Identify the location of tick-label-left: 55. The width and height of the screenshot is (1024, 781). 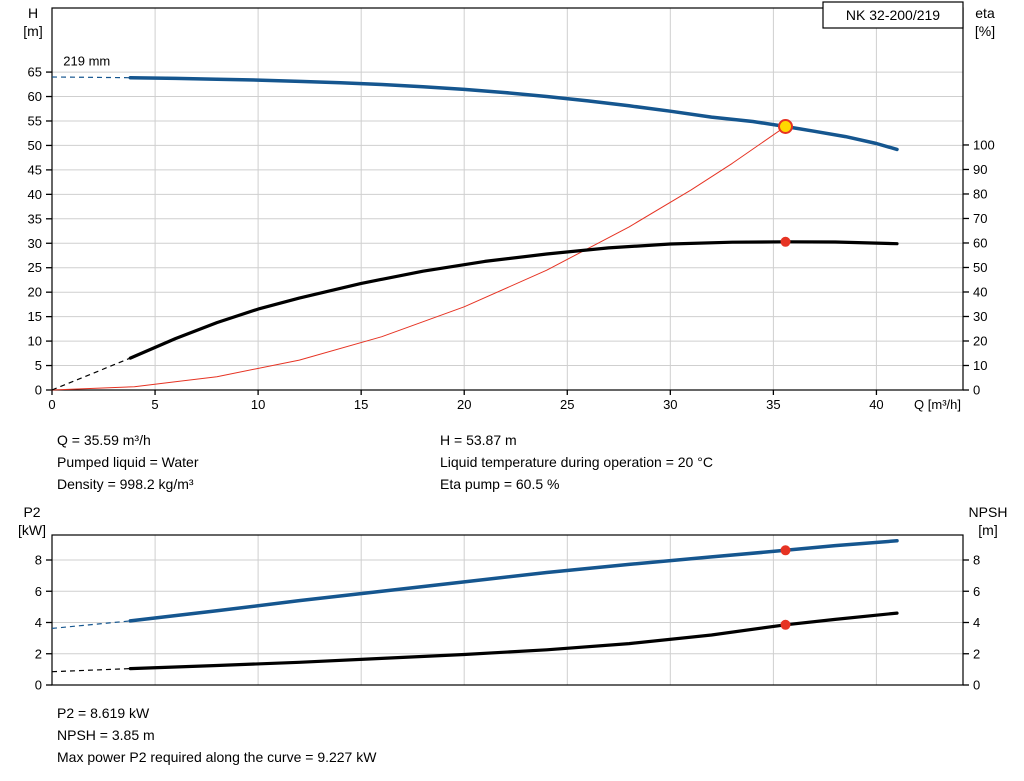
(35, 120).